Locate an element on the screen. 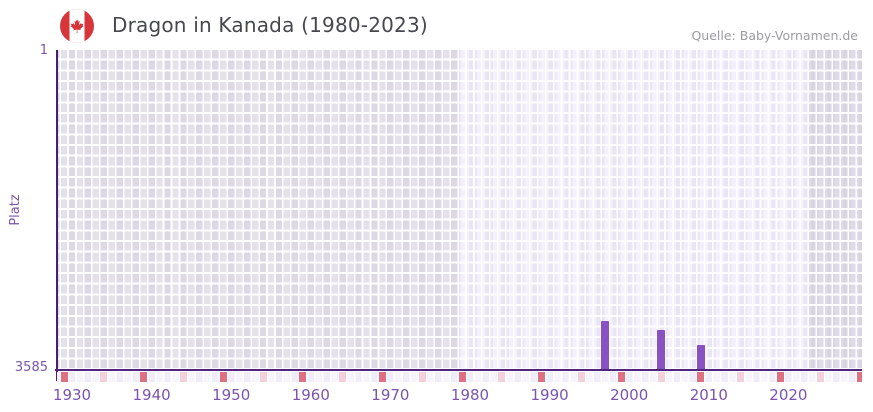  pink-marker-1944 is located at coordinates (183, 376).